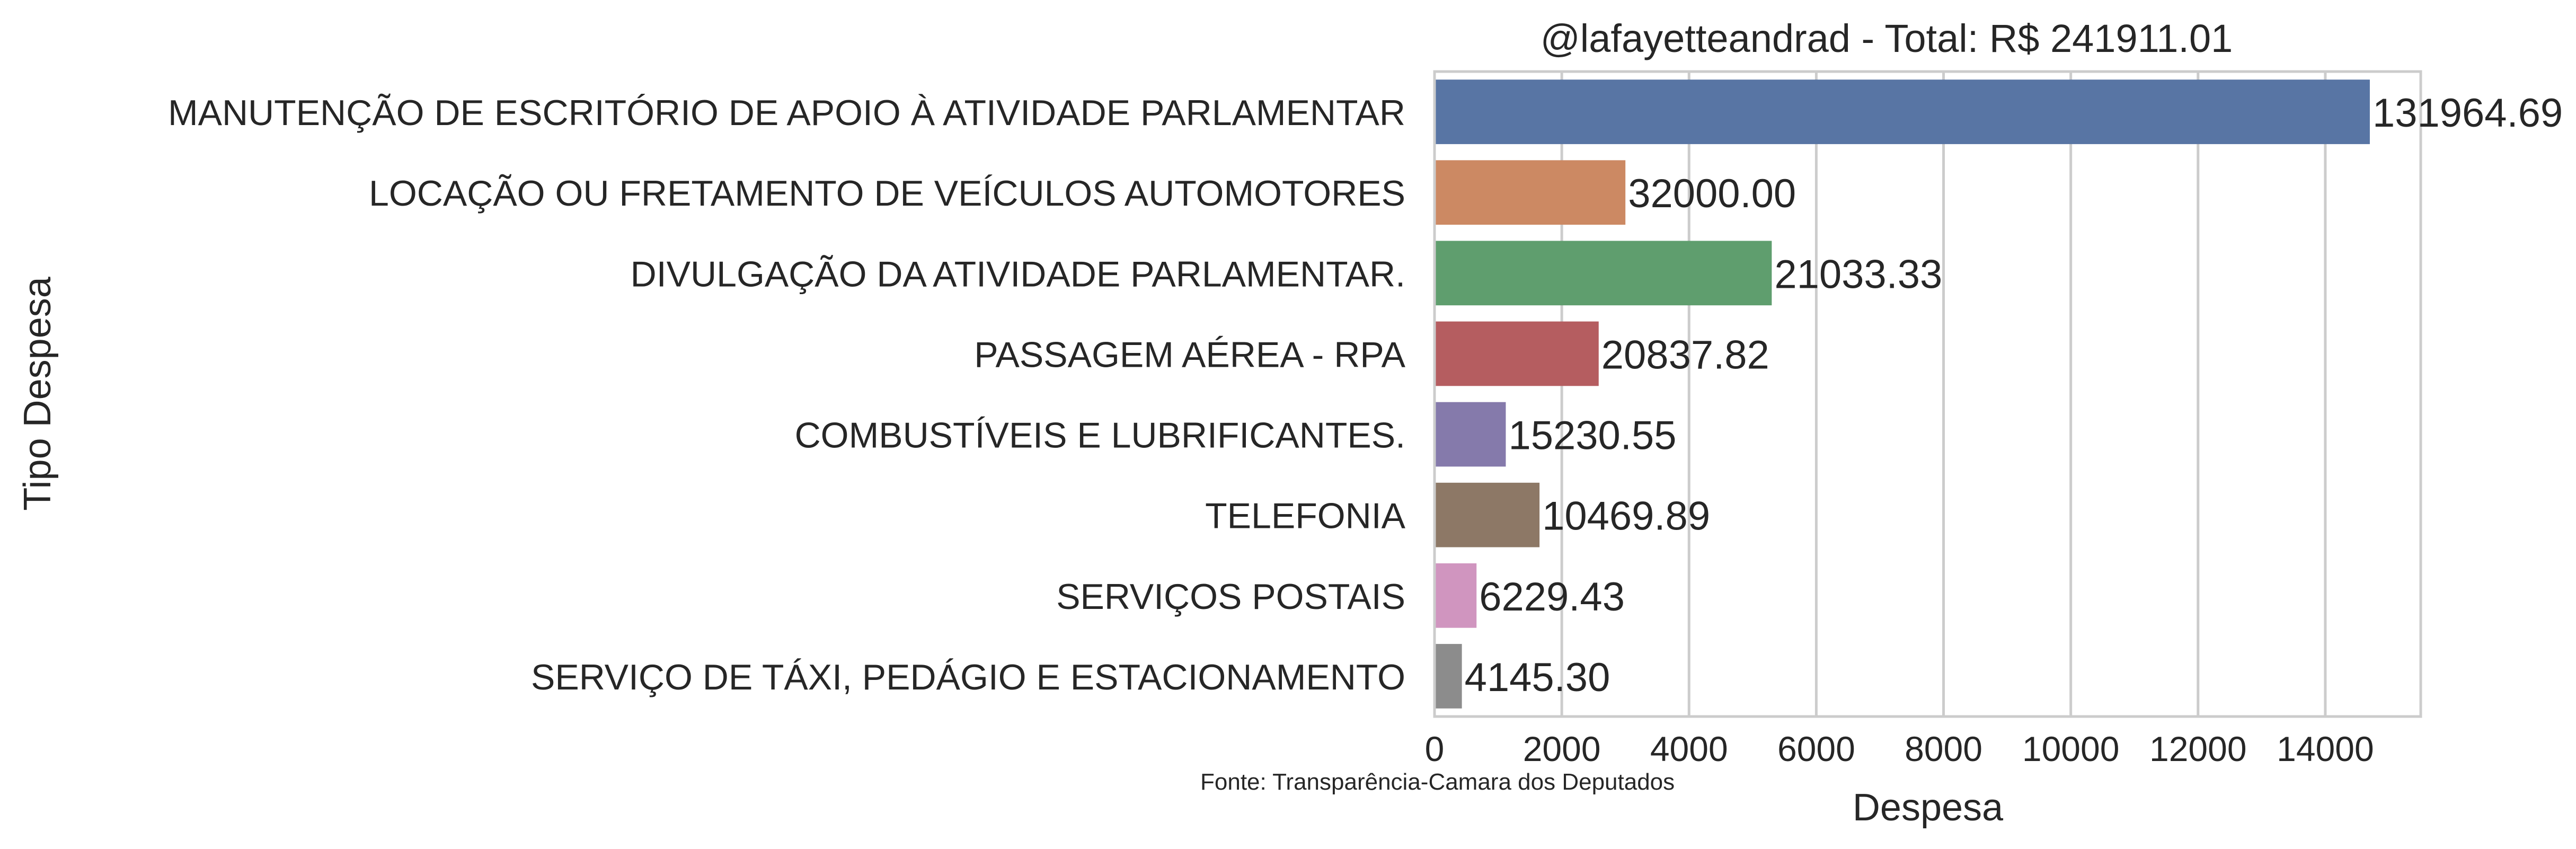 The width and height of the screenshot is (2576, 849). Describe the element at coordinates (1887, 38) in the screenshot. I see `chart-title: @lafayetteandrad - Total: R$ 241911.01` at that location.